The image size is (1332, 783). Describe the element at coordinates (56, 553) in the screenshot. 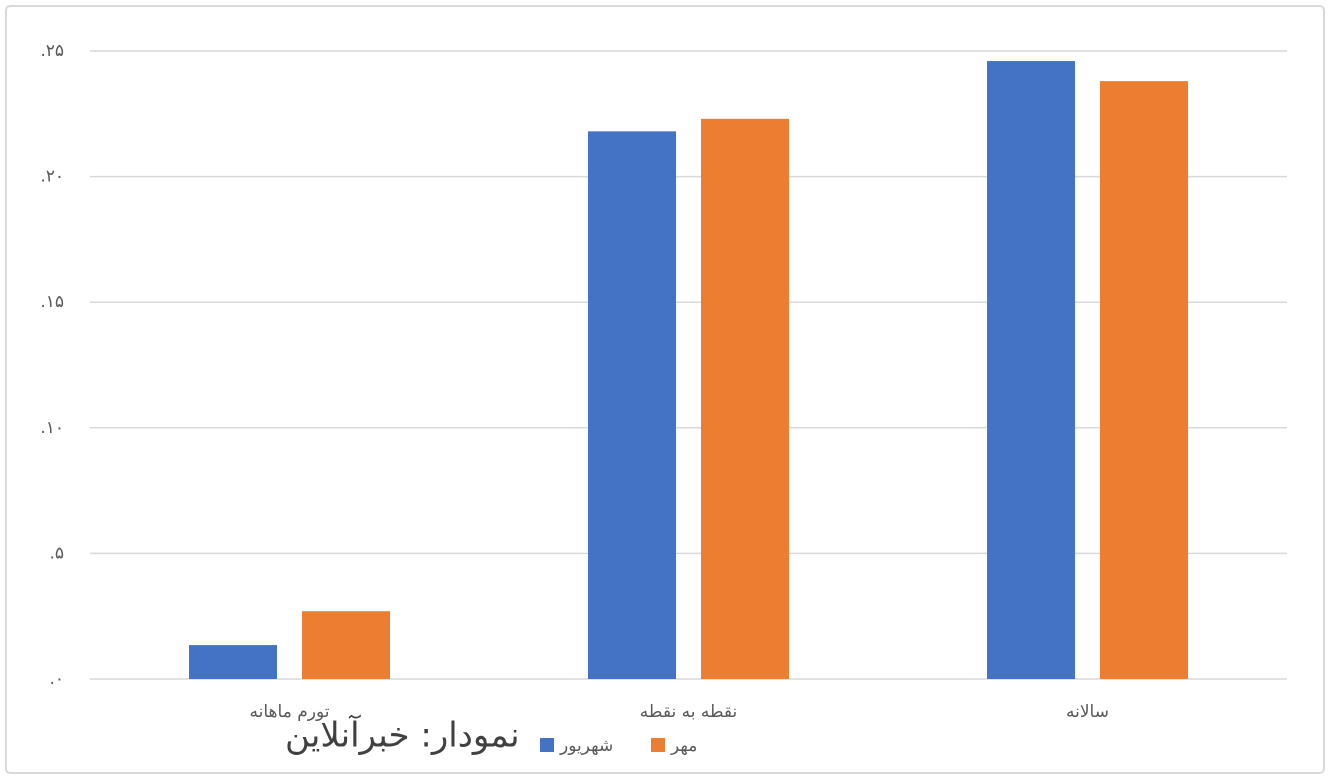

I see `y-tick-label: .۵` at that location.